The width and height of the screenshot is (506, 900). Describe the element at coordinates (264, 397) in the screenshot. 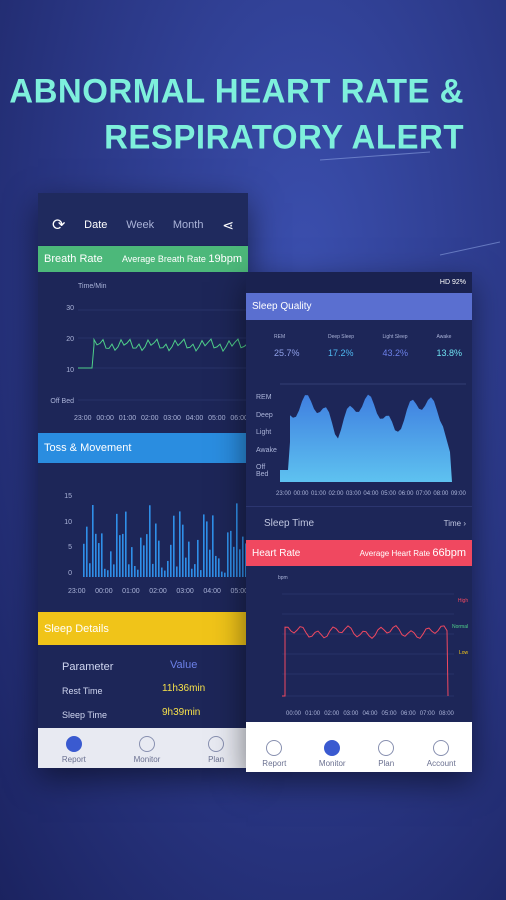

I see `y-label: REM` at that location.